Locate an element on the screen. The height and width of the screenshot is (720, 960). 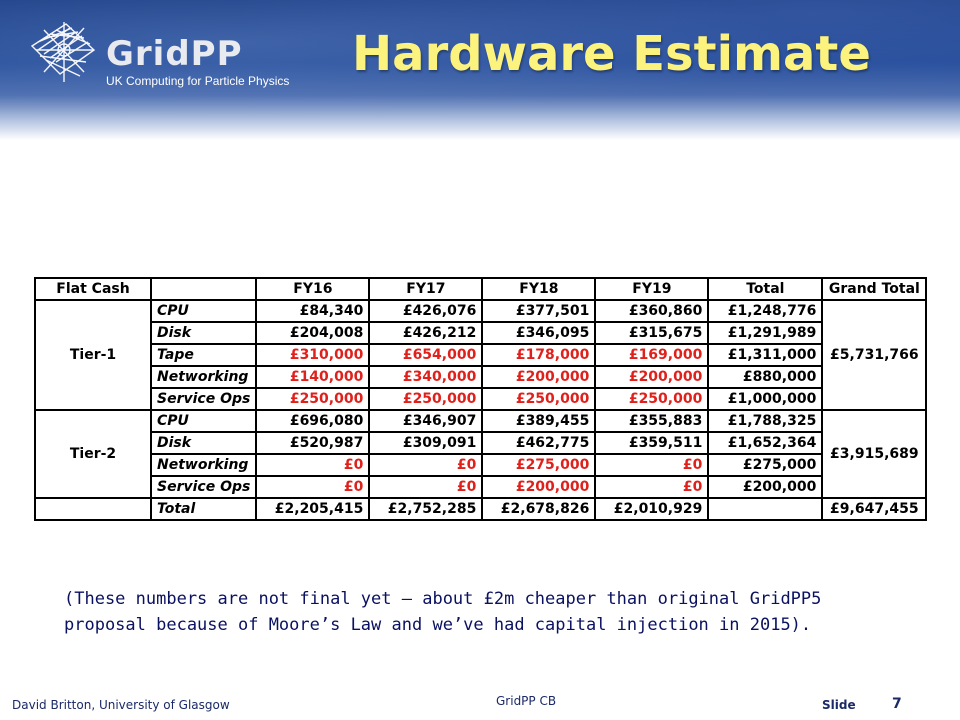
overall-grand-total: £9,647,455 is located at coordinates (874, 509).